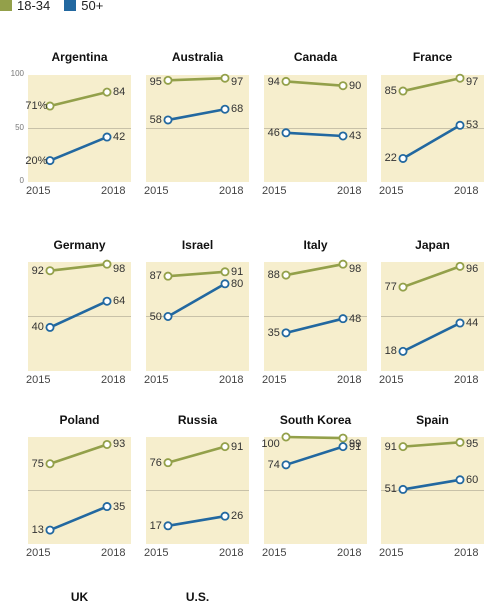  I want to click on value-label-old-2015: 20%, so click(36, 160).